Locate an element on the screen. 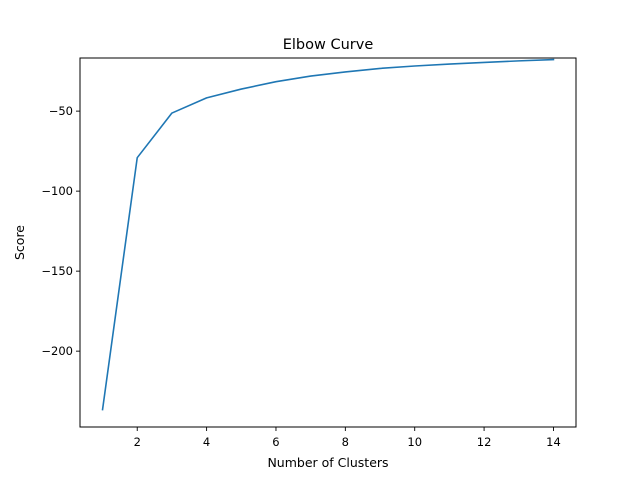 The width and height of the screenshot is (640, 484). y-axis-label: Score is located at coordinates (19, 242).